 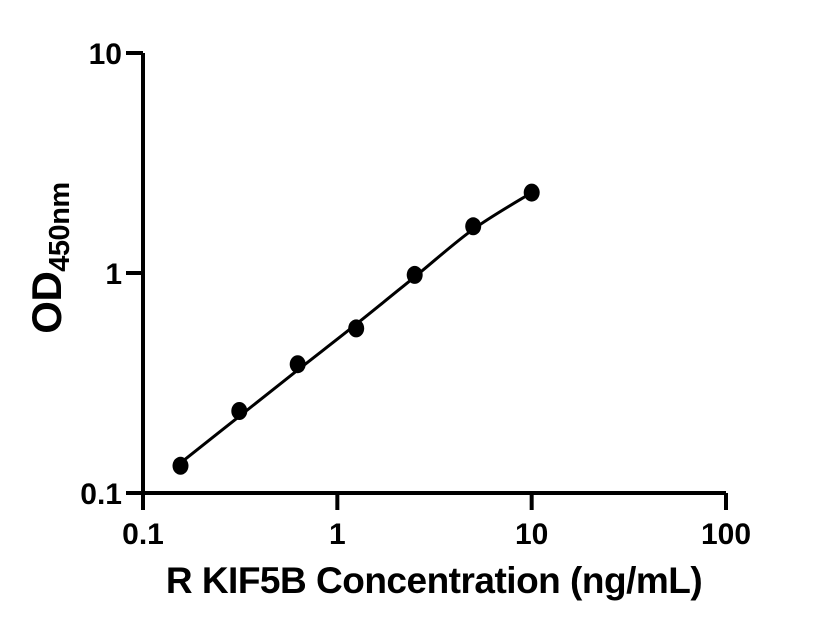 I want to click on y-axis-title: OD 450nm, so click(x=49, y=258).